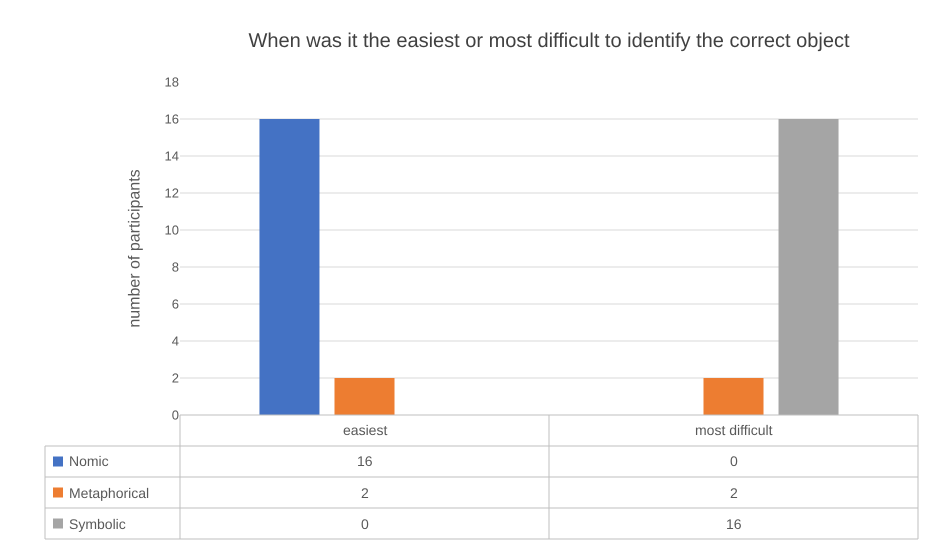 This screenshot has width=930, height=547. What do you see at coordinates (171, 193) in the screenshot?
I see `y-tick-label: 12` at bounding box center [171, 193].